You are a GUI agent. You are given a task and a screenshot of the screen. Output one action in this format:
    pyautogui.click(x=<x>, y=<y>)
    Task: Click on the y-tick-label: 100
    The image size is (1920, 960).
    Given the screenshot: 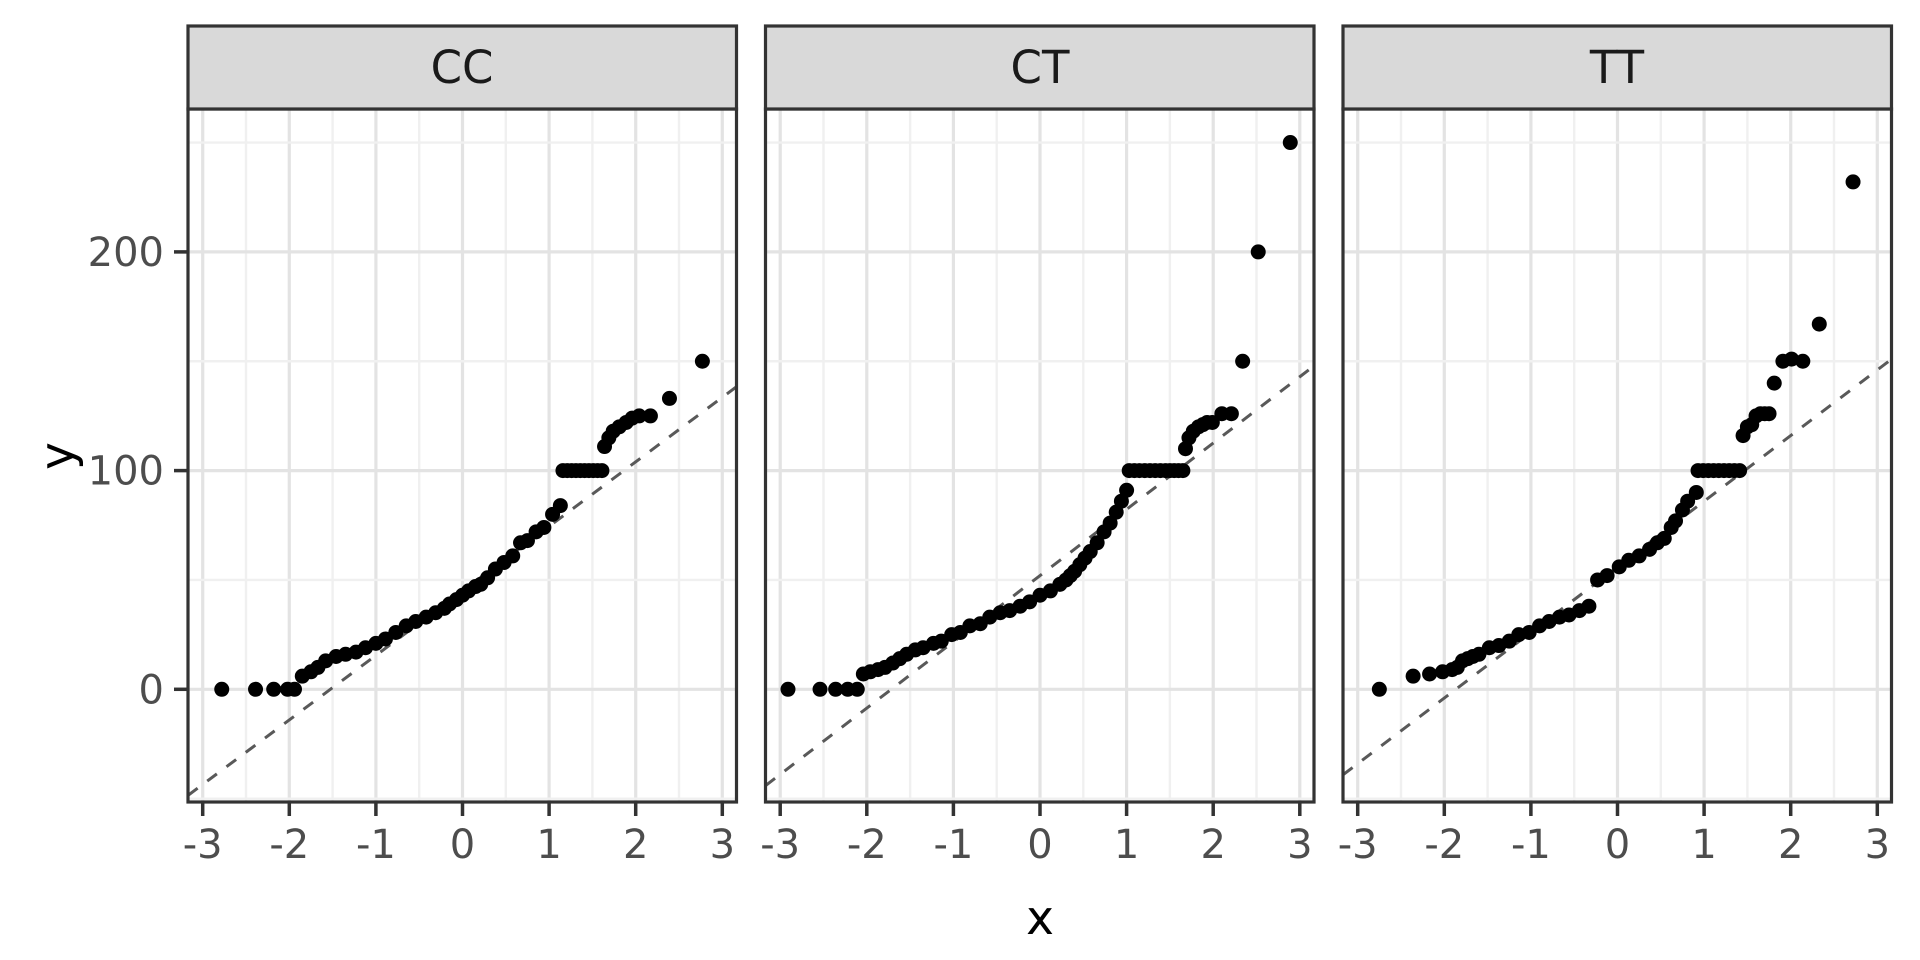 What is the action you would take?
    pyautogui.click(x=126, y=472)
    